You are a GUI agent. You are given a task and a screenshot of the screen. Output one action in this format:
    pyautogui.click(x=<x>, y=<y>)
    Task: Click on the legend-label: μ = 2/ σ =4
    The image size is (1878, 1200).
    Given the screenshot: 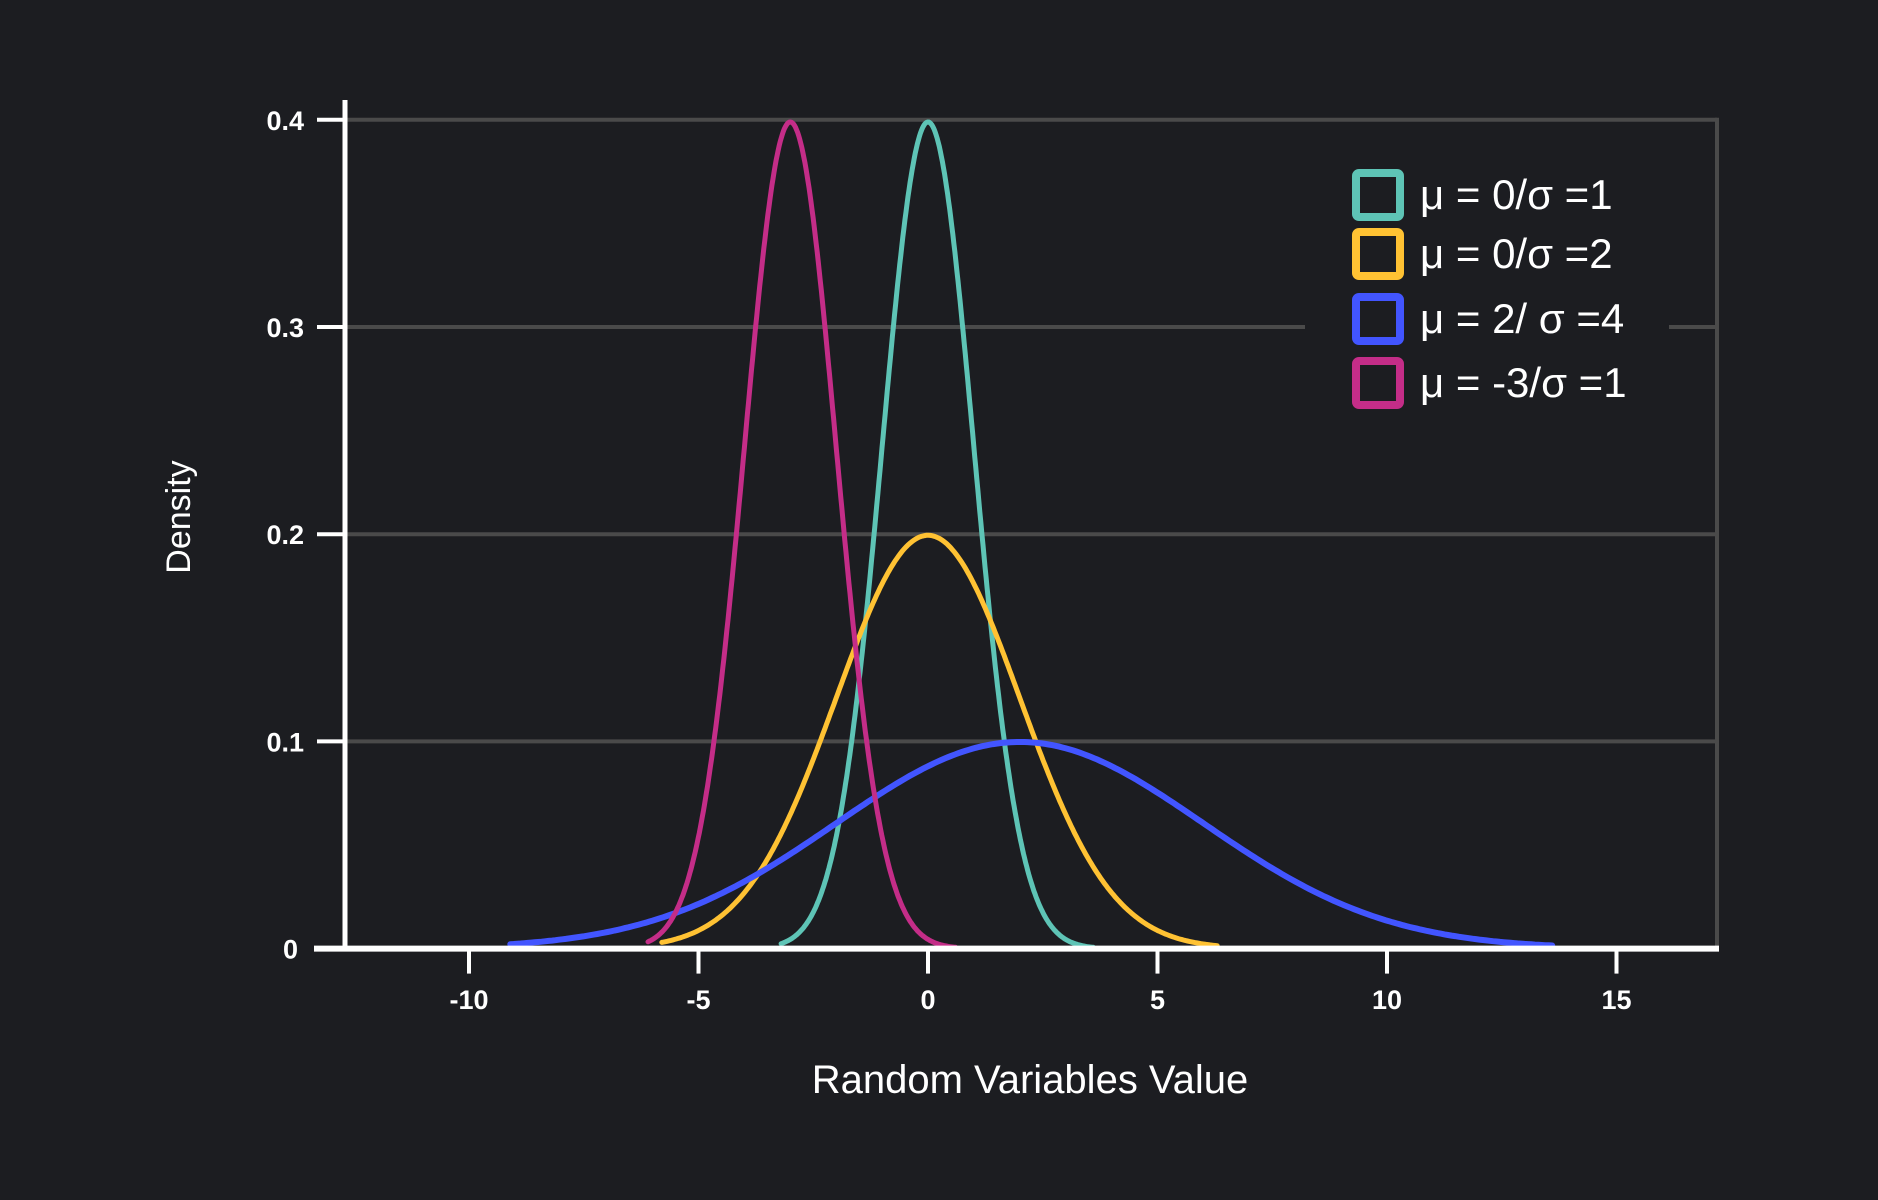 What is the action you would take?
    pyautogui.click(x=1522, y=318)
    